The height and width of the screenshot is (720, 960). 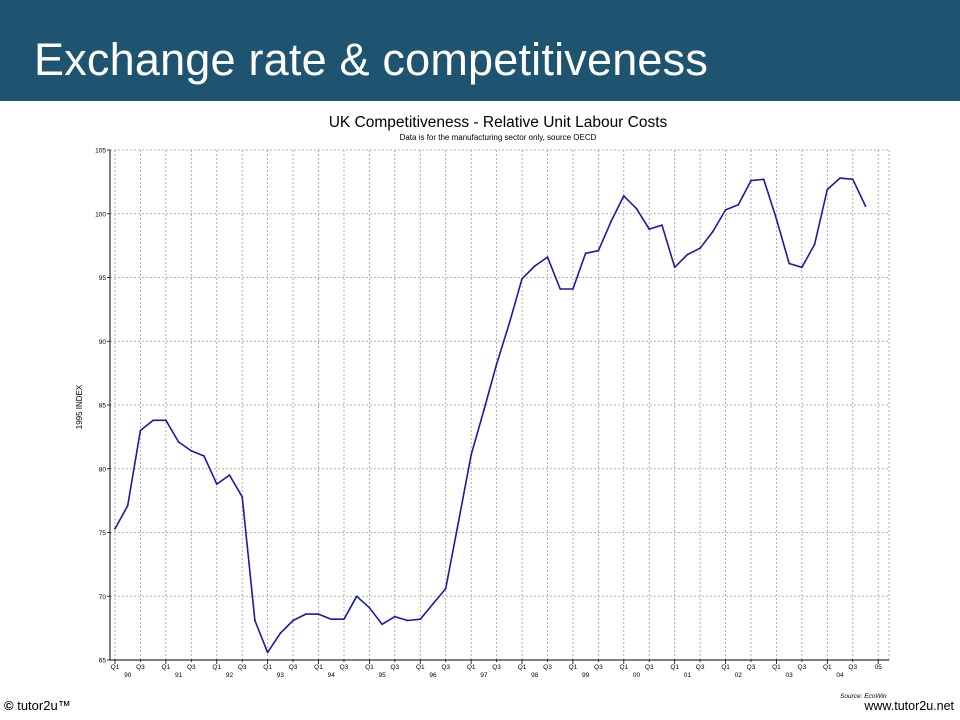 What do you see at coordinates (179, 675) in the screenshot?
I see `x-tick-year-label: 91` at bounding box center [179, 675].